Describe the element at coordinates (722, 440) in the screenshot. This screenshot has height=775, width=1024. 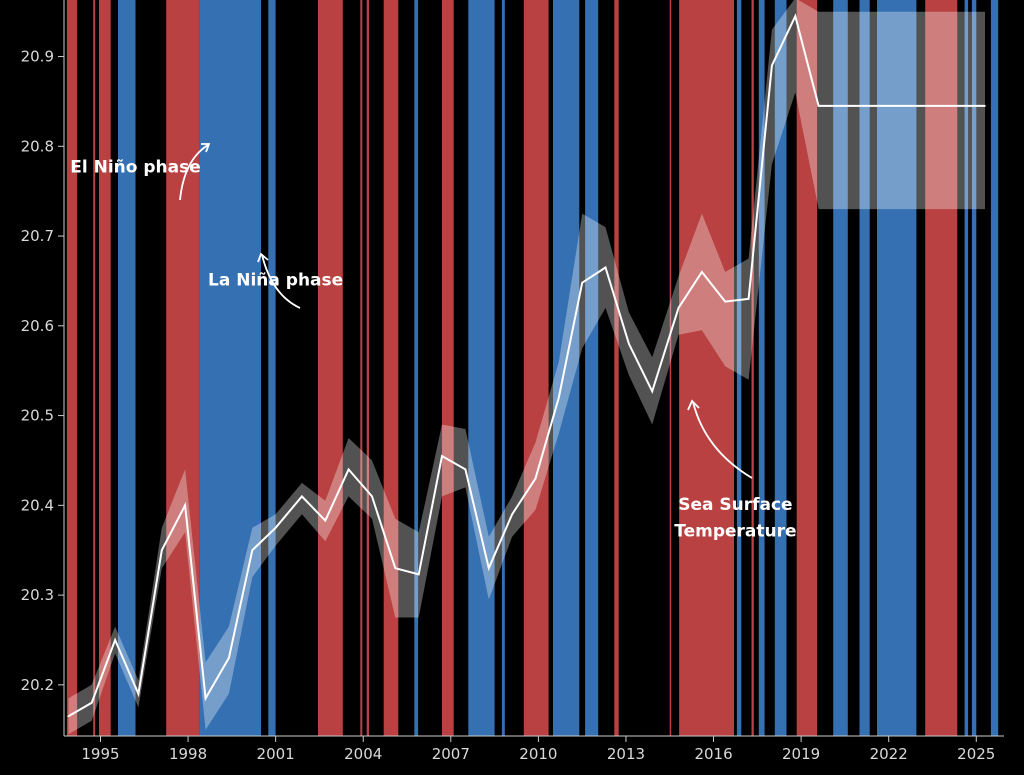
I see `arrow-sst` at that location.